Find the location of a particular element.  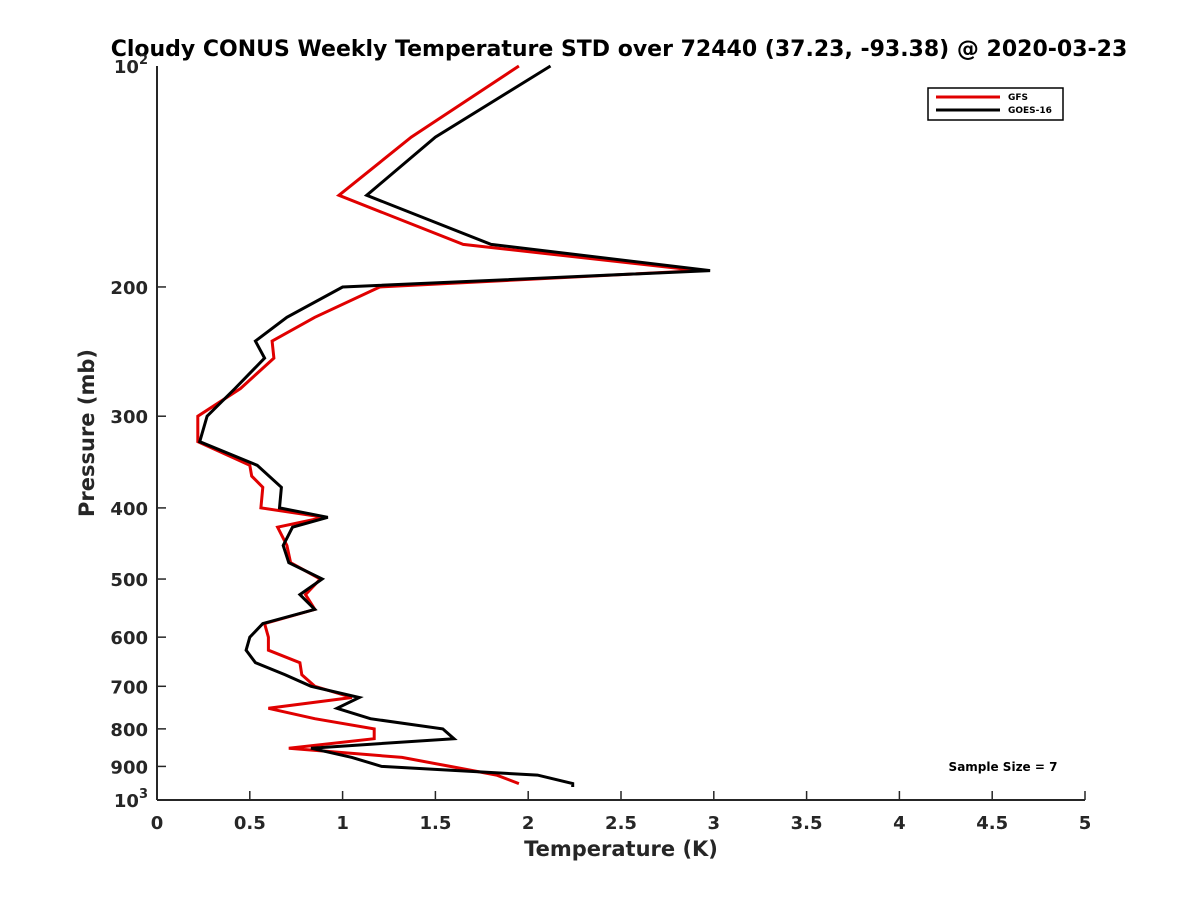

sample-size-note: Sample Size = 7 is located at coordinates (1003, 767).